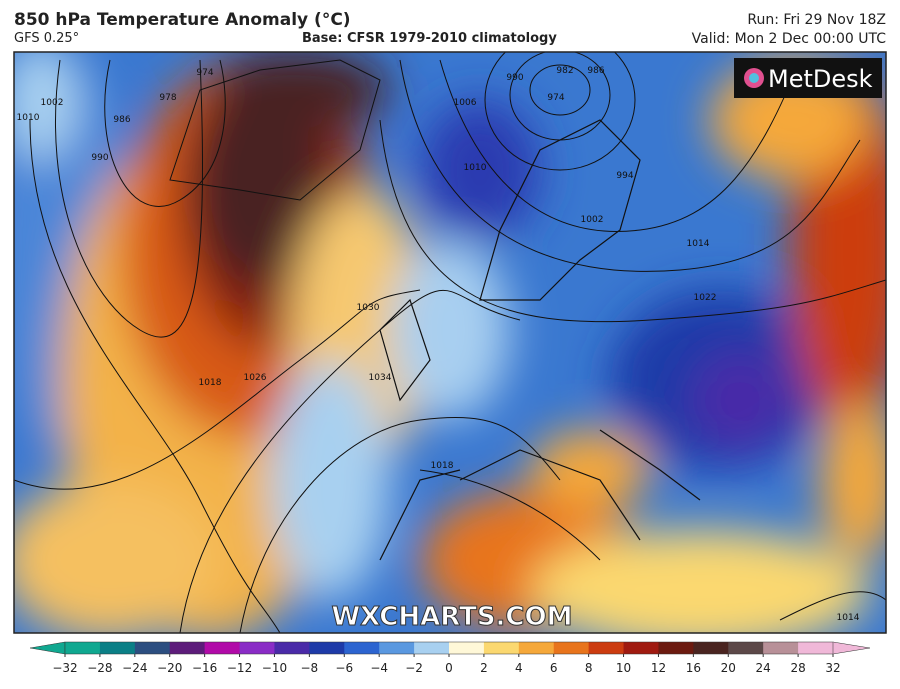 This screenshot has width=900, height=689. What do you see at coordinates (624, 176) in the screenshot?
I see `isobar-label: 994` at bounding box center [624, 176].